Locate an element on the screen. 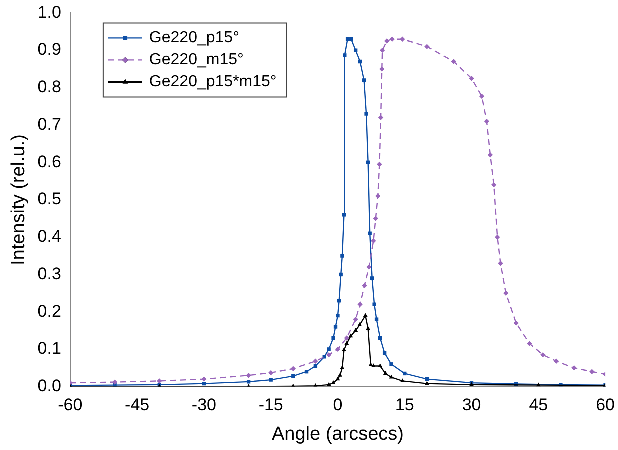  y-tick-label: 0.6 is located at coordinates (50, 162).